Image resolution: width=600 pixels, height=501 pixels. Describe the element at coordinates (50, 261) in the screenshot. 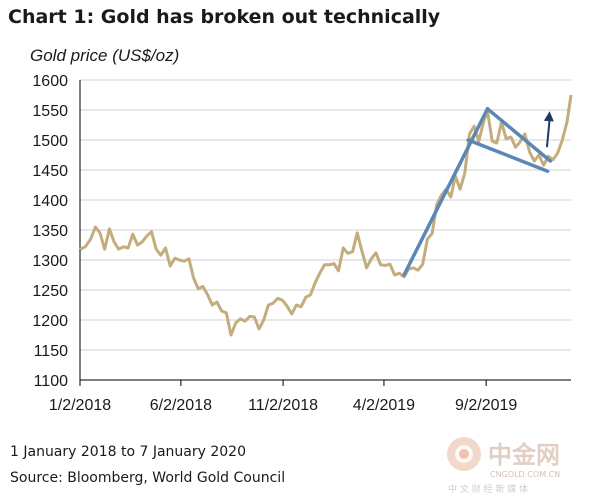

I see `y-tick-label-1300: 1300` at that location.